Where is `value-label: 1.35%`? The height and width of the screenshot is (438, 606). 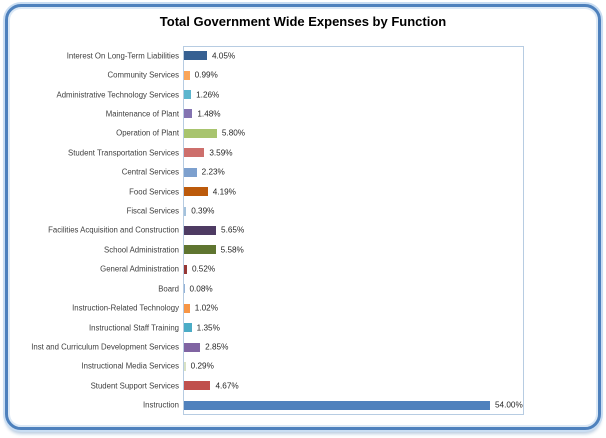 value-label: 1.35% is located at coordinates (208, 328).